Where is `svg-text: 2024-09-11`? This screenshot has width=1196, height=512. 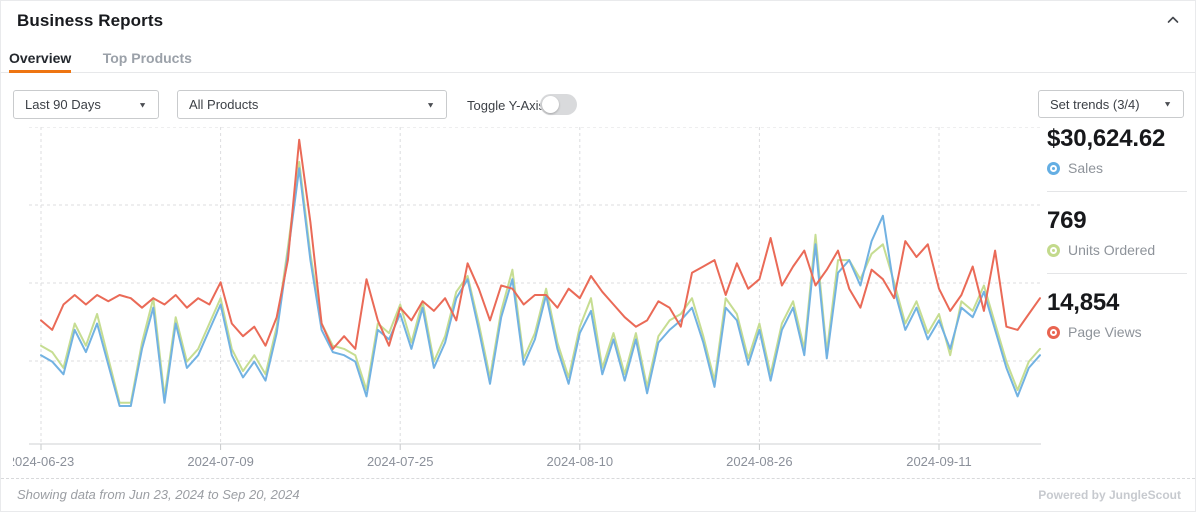 svg-text: 2024-09-11 is located at coordinates (939, 461).